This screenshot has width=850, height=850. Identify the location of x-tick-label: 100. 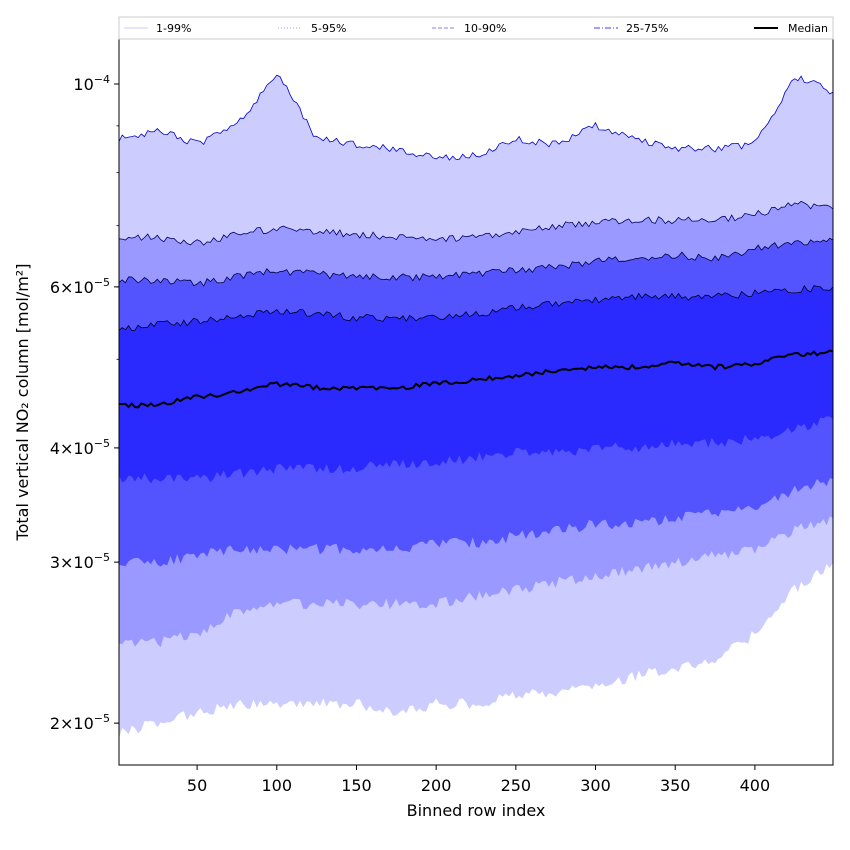
(277, 785).